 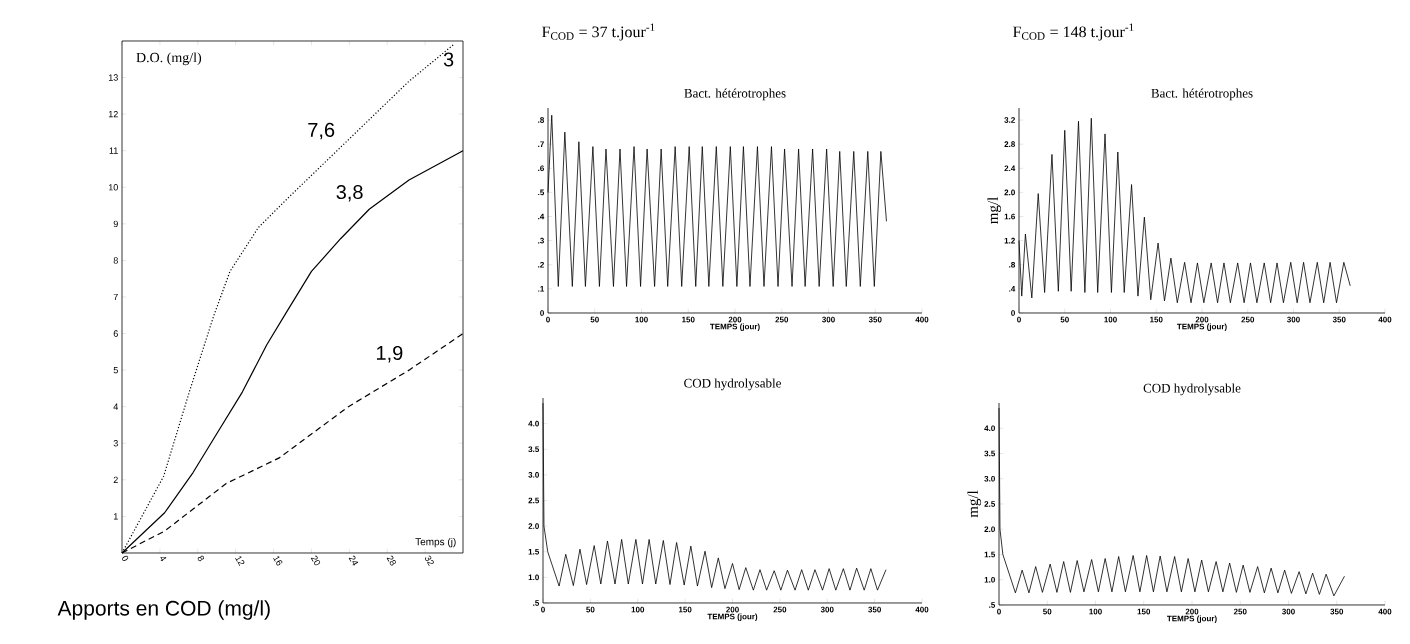 What do you see at coordinates (113, 114) in the screenshot?
I see `y-tick-label: 12` at bounding box center [113, 114].